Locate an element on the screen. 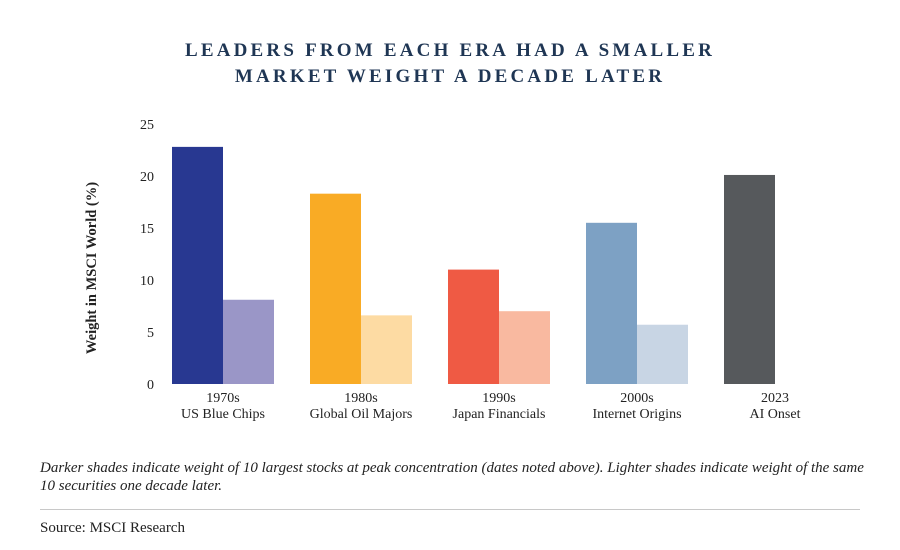 This screenshot has width=900, height=550. footer-divider is located at coordinates (450, 509).